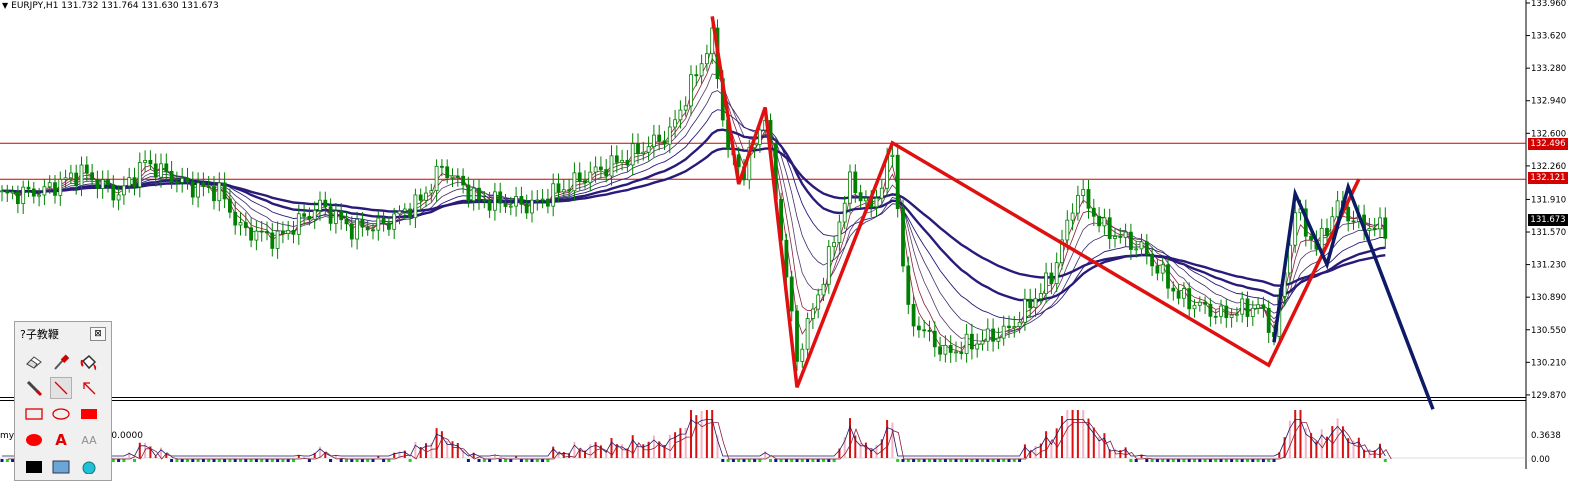 This screenshot has width=1590, height=481. What do you see at coordinates (89, 466) in the screenshot?
I see `circle-tool-icon` at bounding box center [89, 466].